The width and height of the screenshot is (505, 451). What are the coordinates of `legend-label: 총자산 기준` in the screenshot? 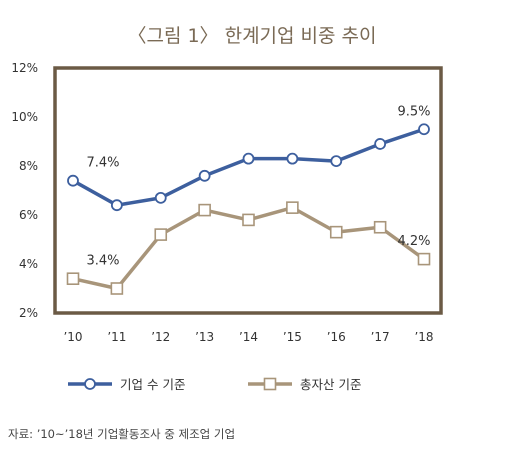 It's located at (330, 384).